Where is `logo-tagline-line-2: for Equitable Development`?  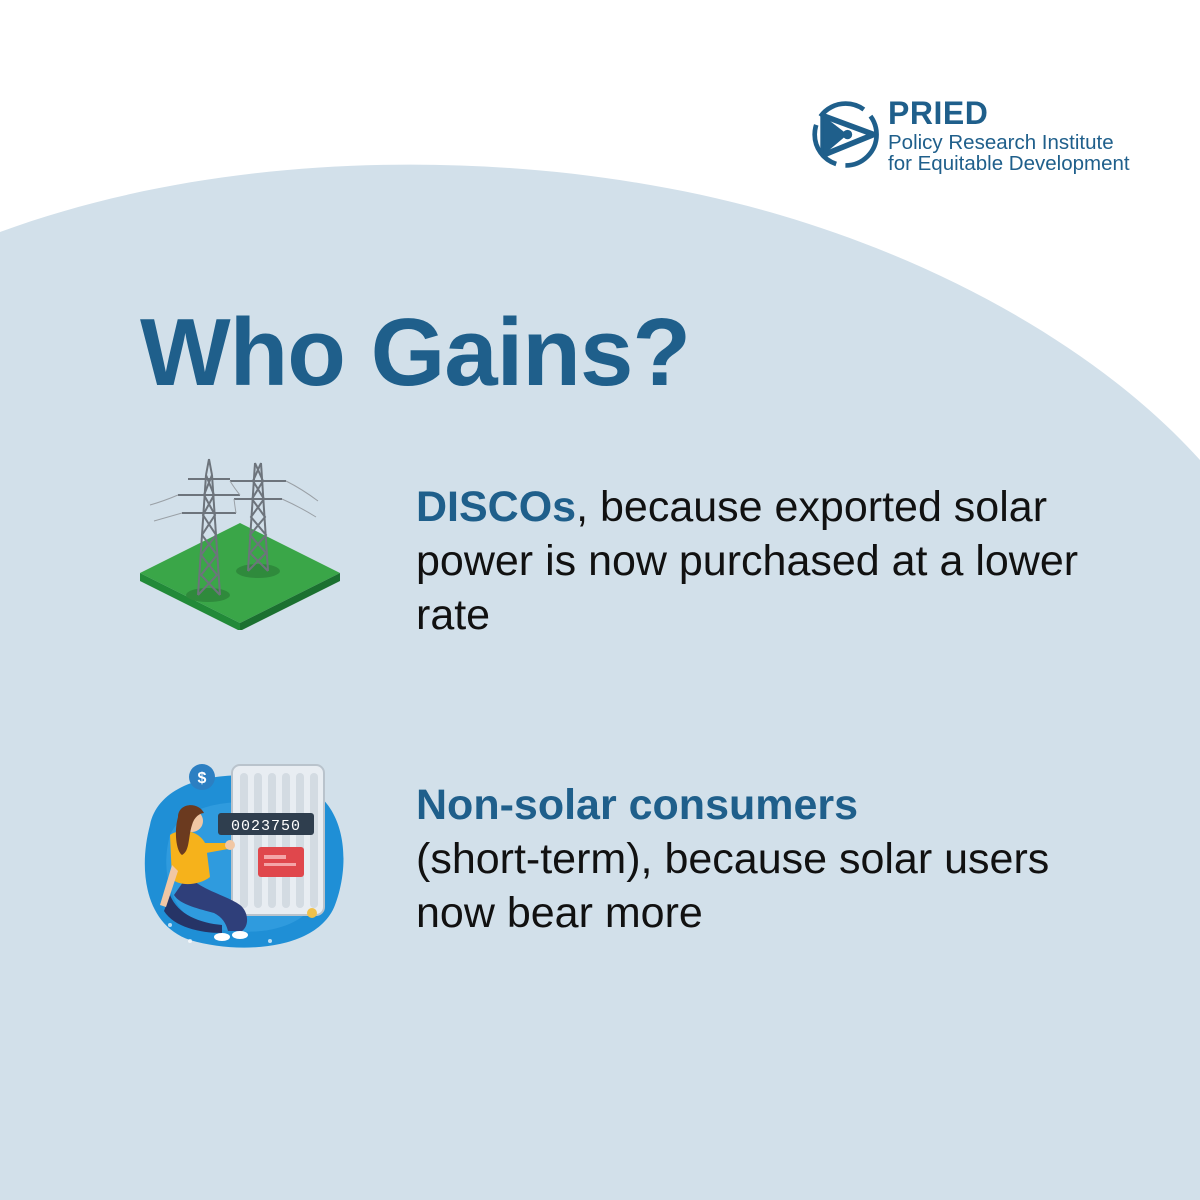 logo-tagline-line-2: for Equitable Development is located at coordinates (1009, 163).